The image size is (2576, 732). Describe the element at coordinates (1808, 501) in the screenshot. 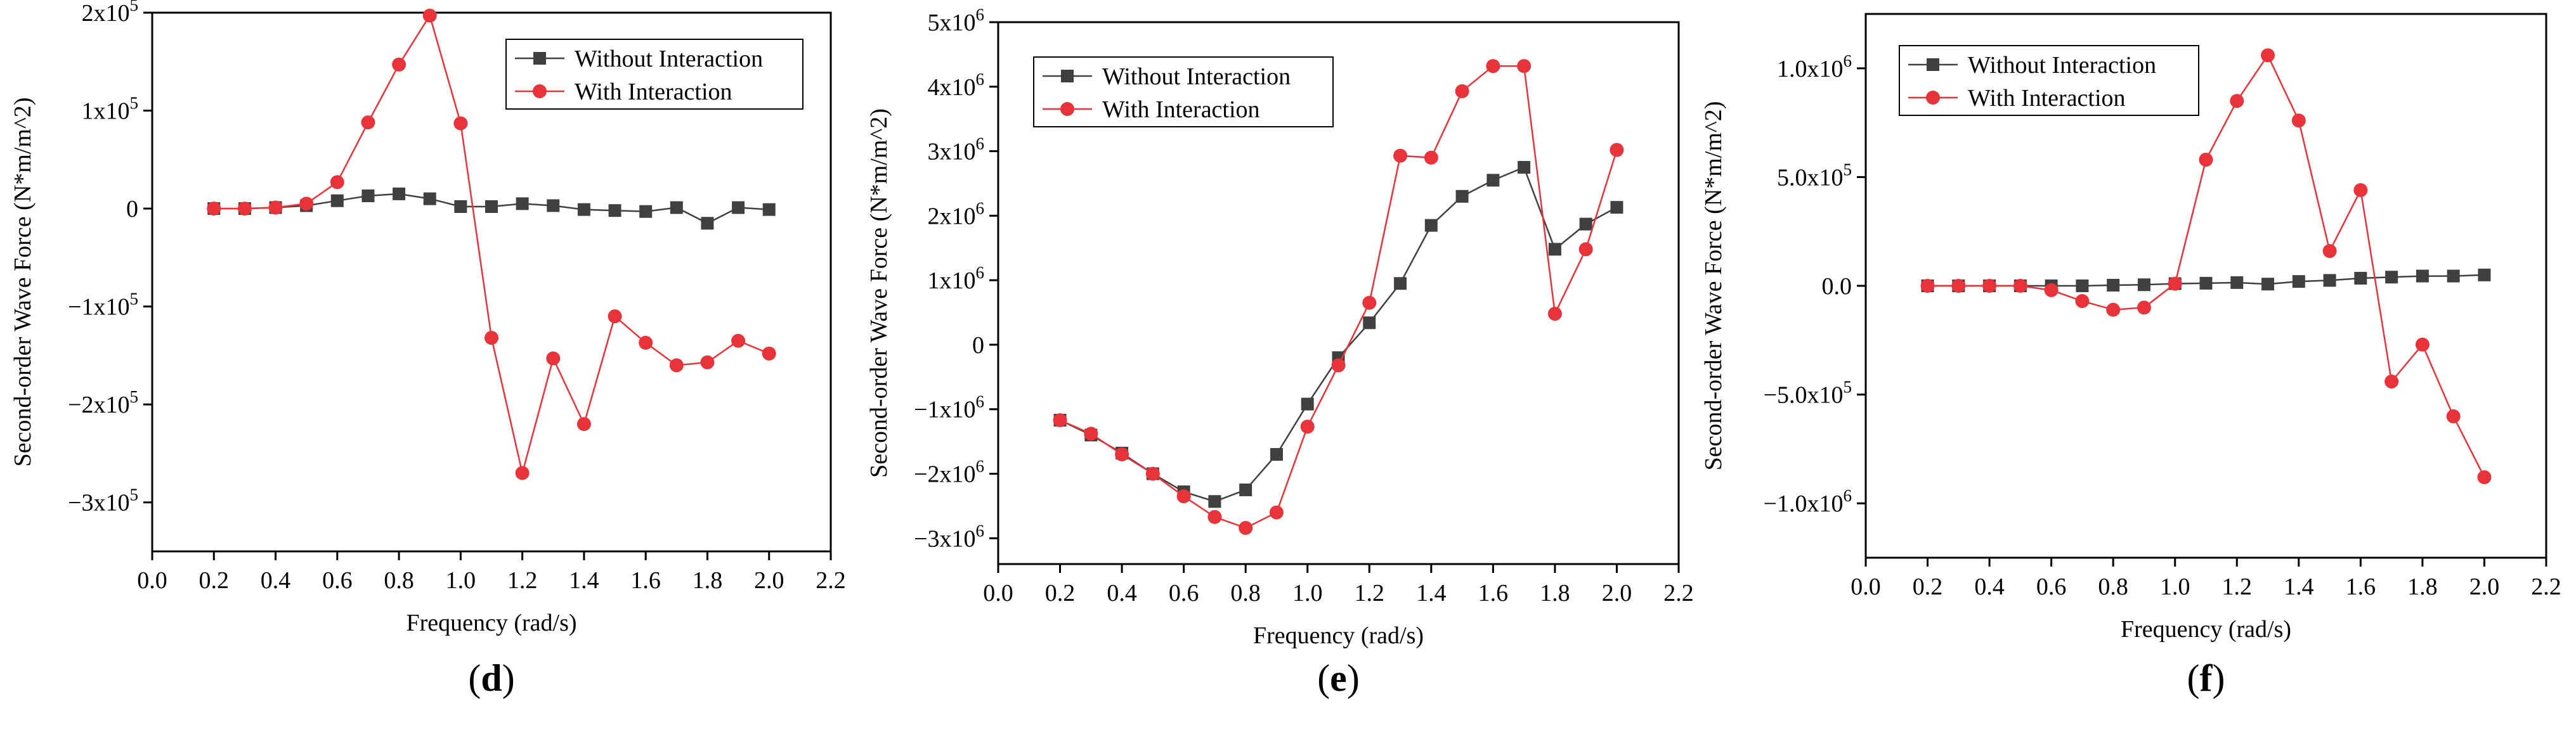

I see `y-tick-label: −1.0x10⁶` at that location.